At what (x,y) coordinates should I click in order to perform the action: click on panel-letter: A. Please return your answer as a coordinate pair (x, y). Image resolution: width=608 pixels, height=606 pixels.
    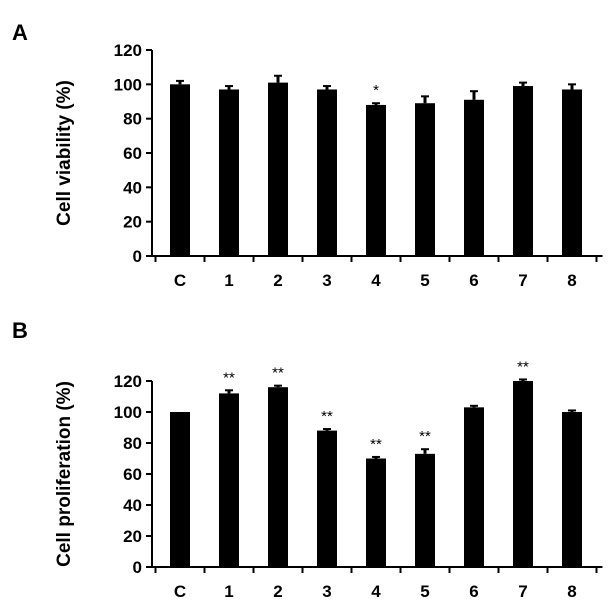
    Looking at the image, I should click on (20, 32).